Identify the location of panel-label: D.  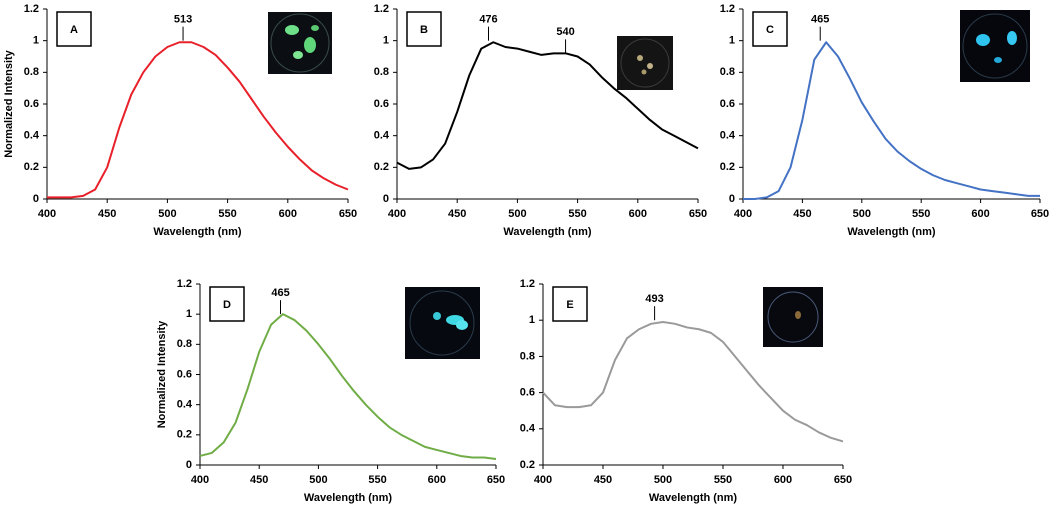
(227, 305).